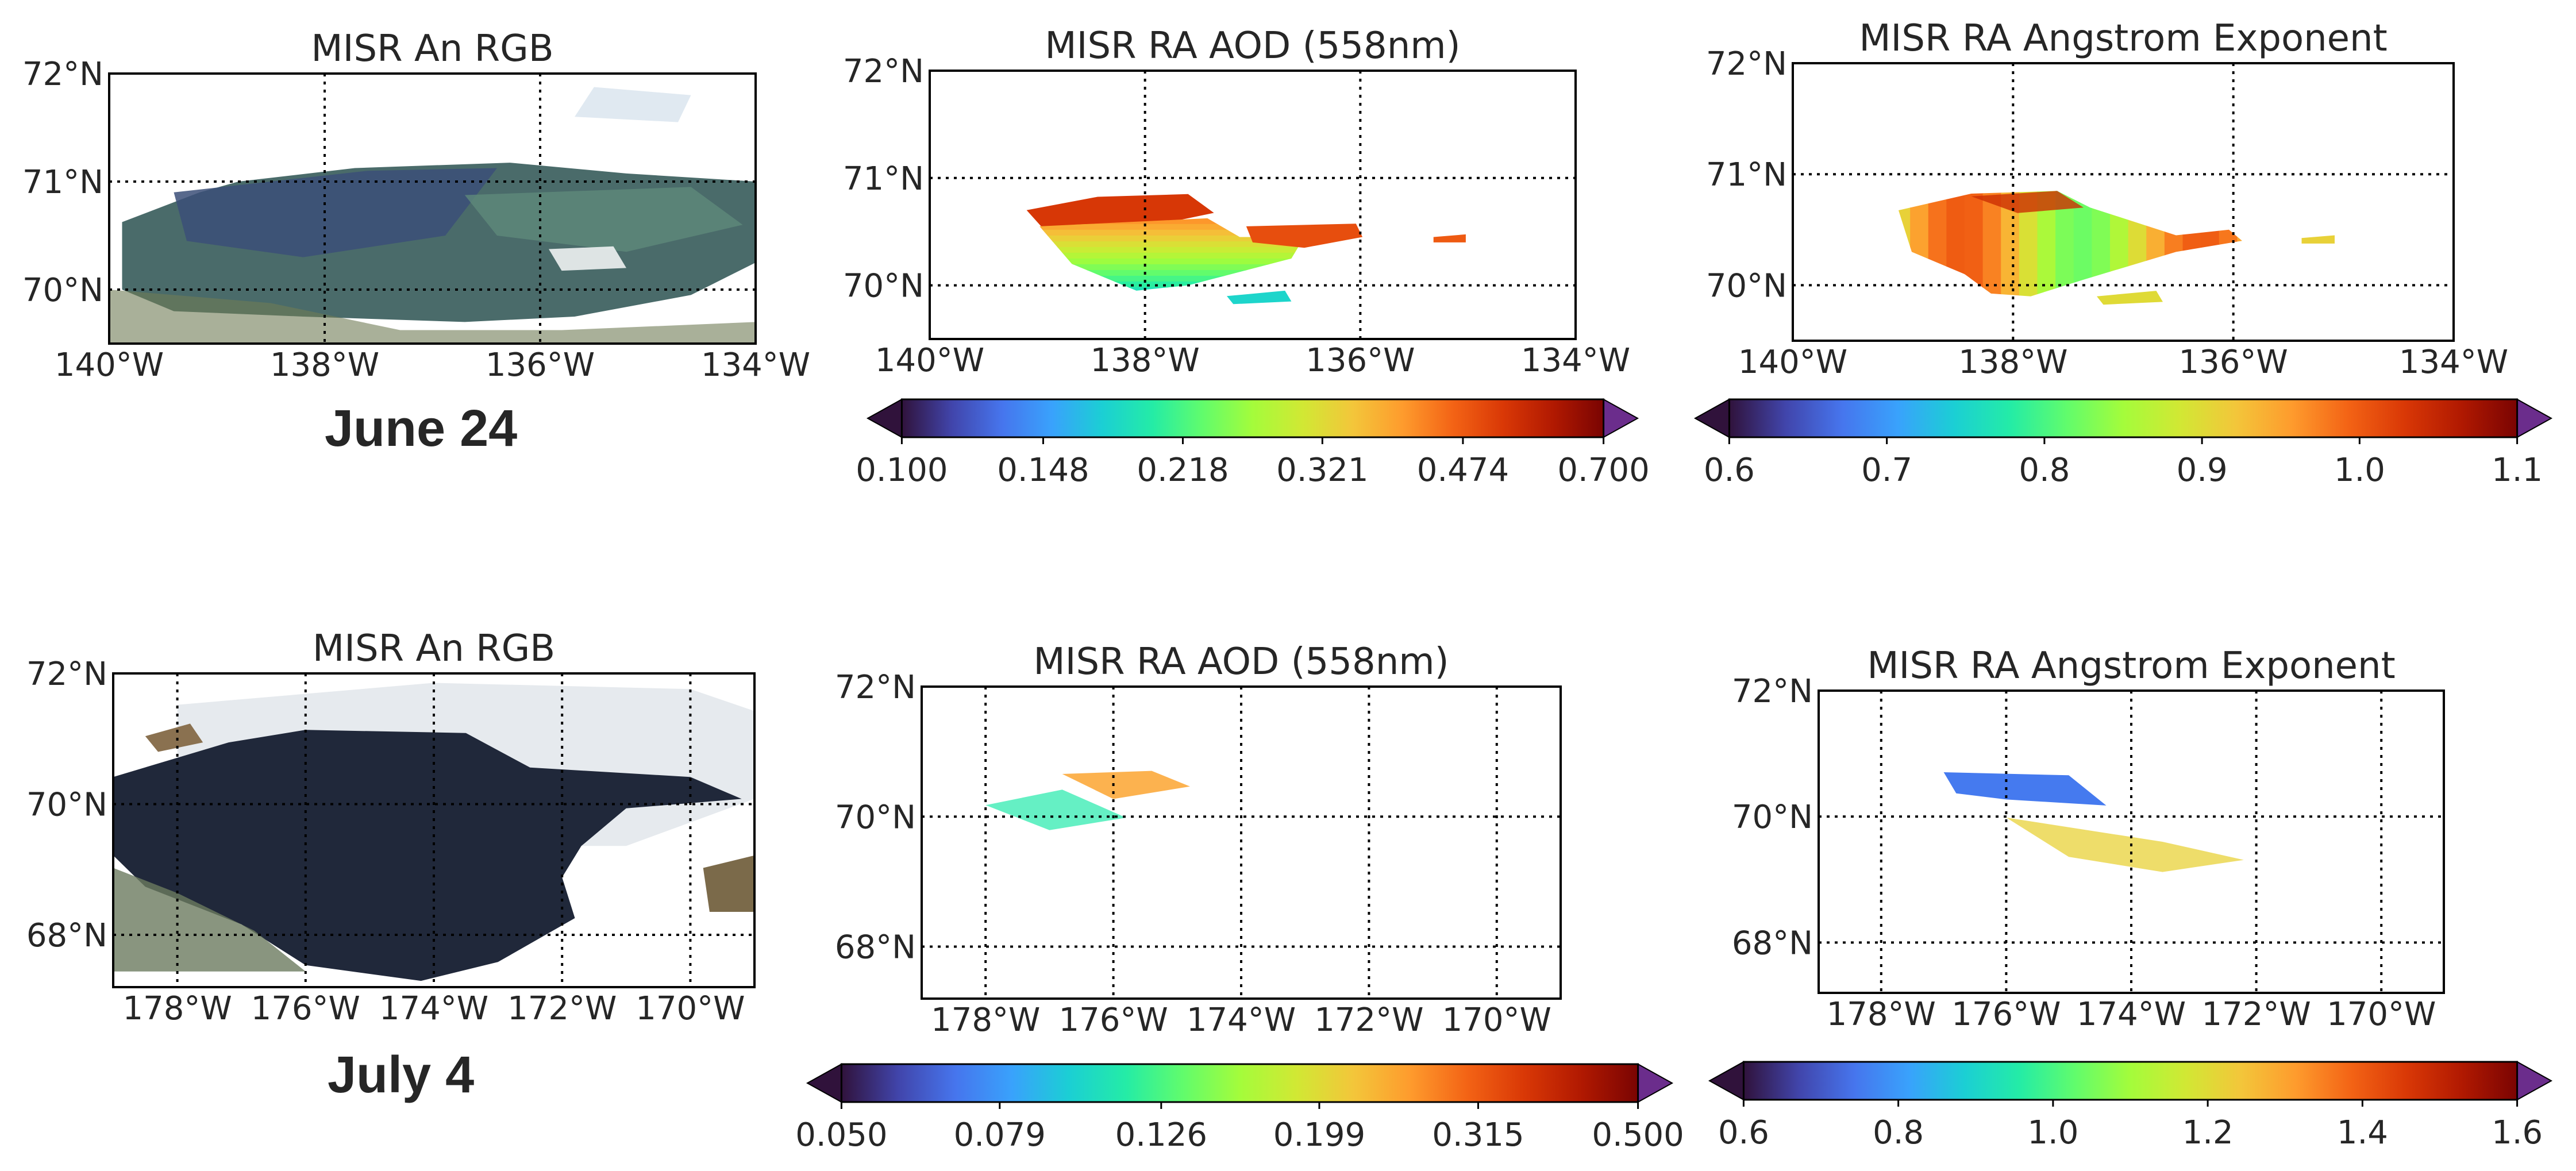  What do you see at coordinates (1746, 175) in the screenshot?
I see `panel-r1-c3-lat-tick-label: 71°N` at bounding box center [1746, 175].